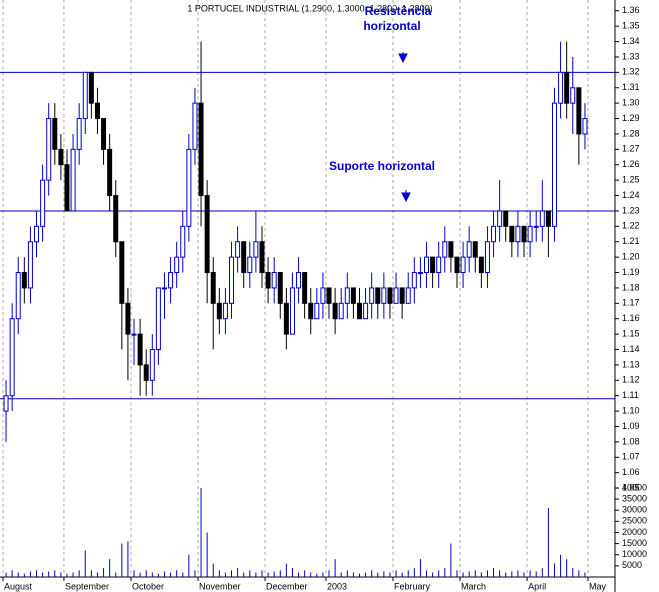 This screenshot has height=592, width=659. I want to click on x-tick-label: October, so click(148, 586).